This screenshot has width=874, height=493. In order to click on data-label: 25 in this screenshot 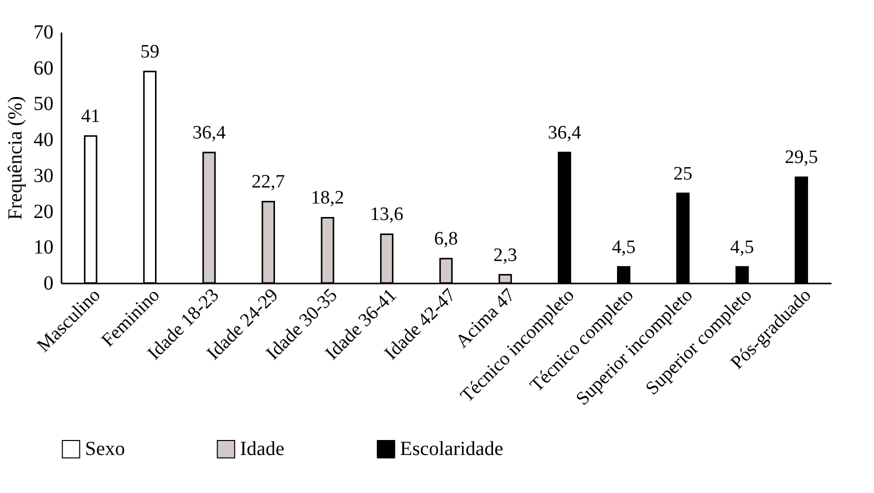, I will do `click(682, 173)`.